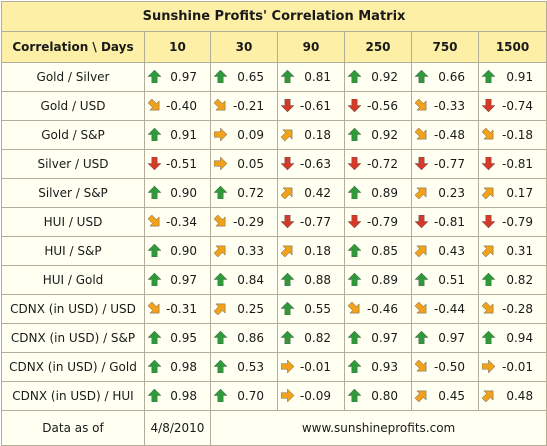 The height and width of the screenshot is (446, 547). I want to click on correlation-cell: 0.89, so click(378, 280).